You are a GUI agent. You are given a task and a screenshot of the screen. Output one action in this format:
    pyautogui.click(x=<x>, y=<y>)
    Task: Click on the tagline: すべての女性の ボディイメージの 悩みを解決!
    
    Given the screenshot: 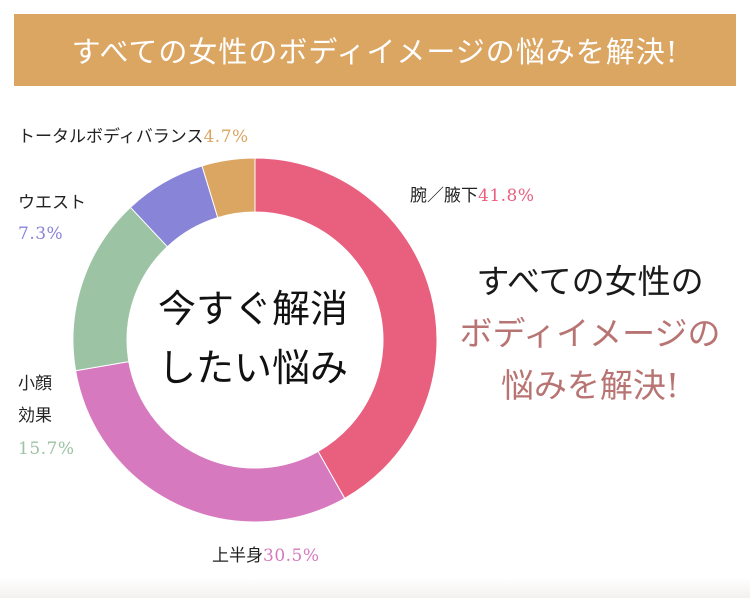 What is the action you would take?
    pyautogui.click(x=590, y=333)
    